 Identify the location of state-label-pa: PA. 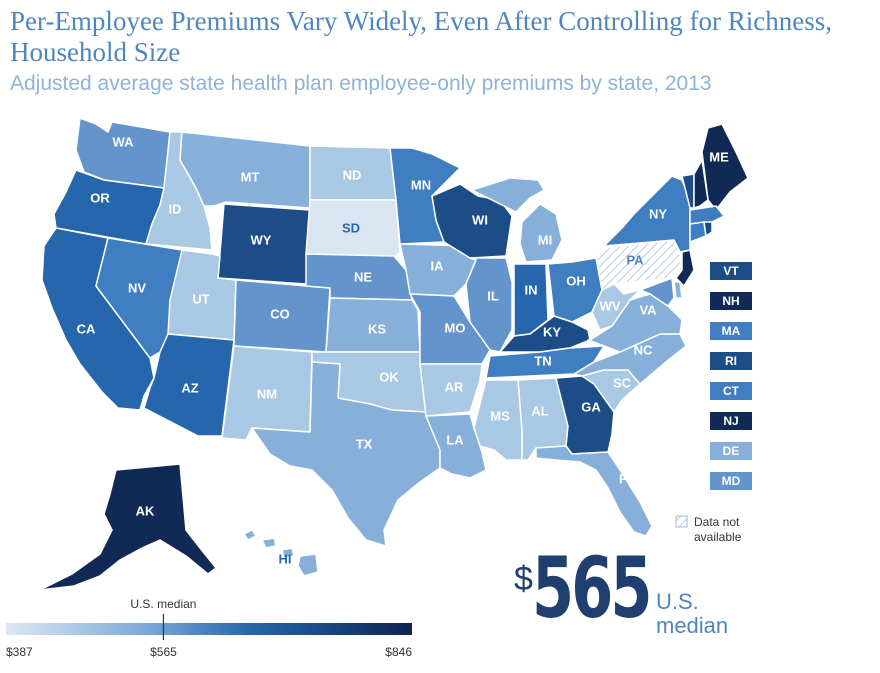
(635, 259).